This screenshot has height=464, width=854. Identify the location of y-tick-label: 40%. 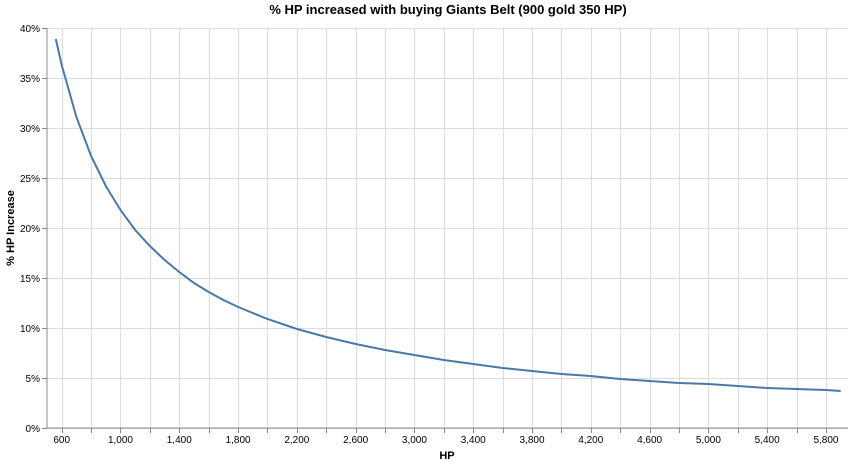
(30, 29).